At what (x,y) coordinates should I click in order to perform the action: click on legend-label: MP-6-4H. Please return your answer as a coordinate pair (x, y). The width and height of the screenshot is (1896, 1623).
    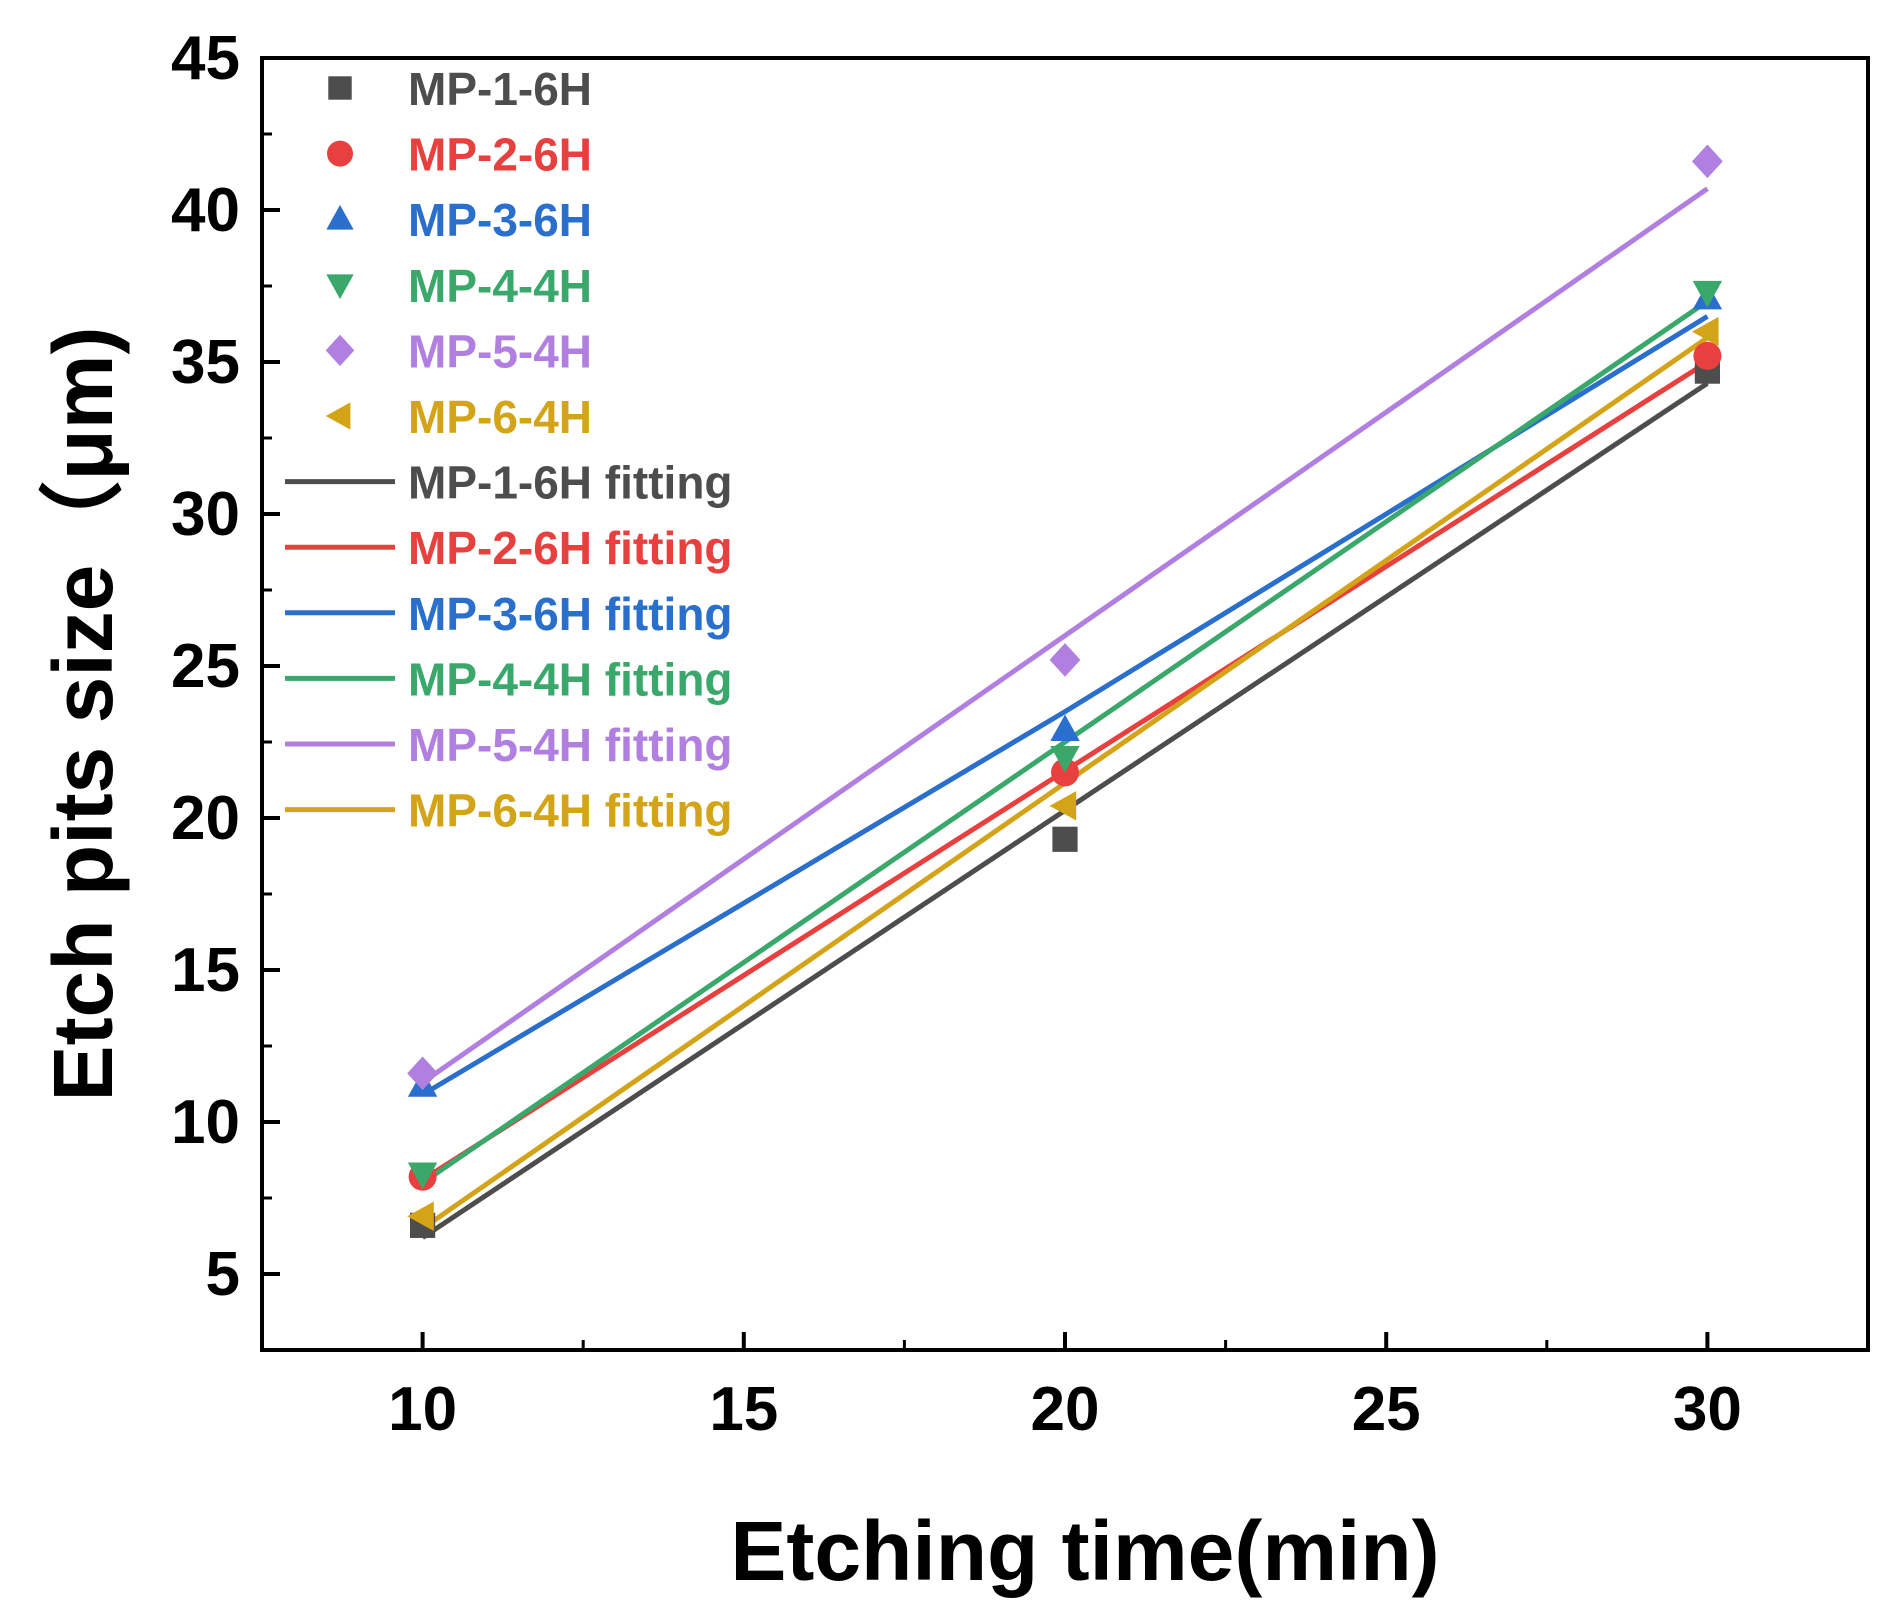
    Looking at the image, I should click on (500, 417).